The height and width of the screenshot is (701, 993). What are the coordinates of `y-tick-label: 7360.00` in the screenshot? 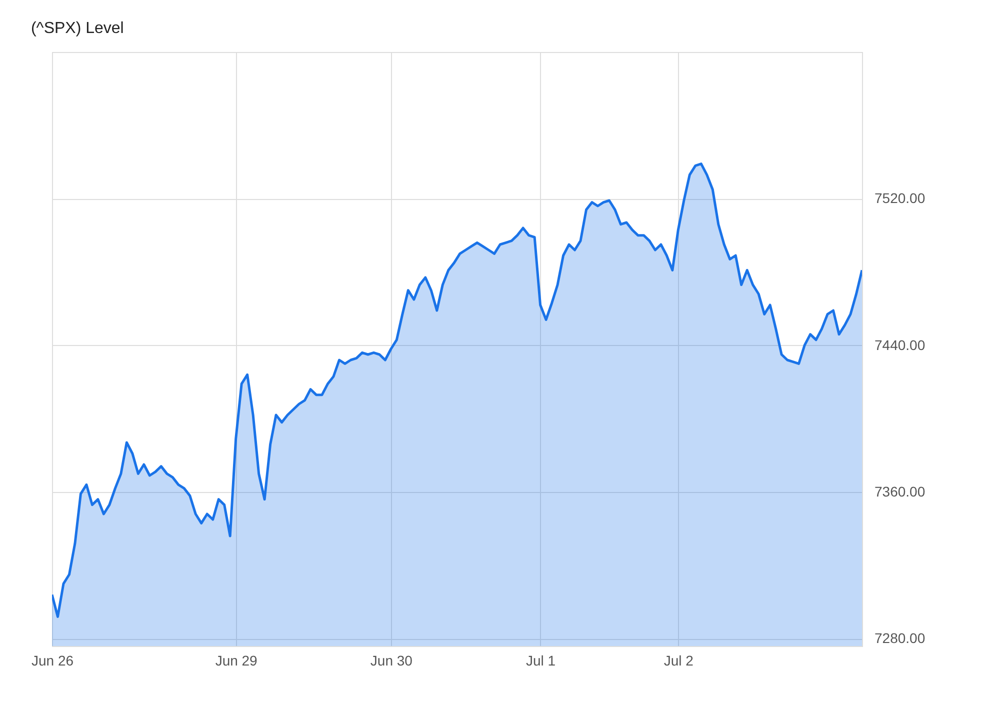 It's located at (900, 492).